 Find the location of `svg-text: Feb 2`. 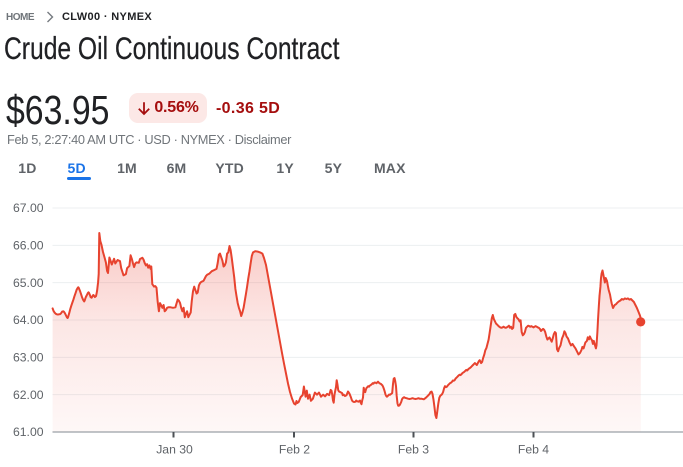

svg-text: Feb 2 is located at coordinates (294, 450).